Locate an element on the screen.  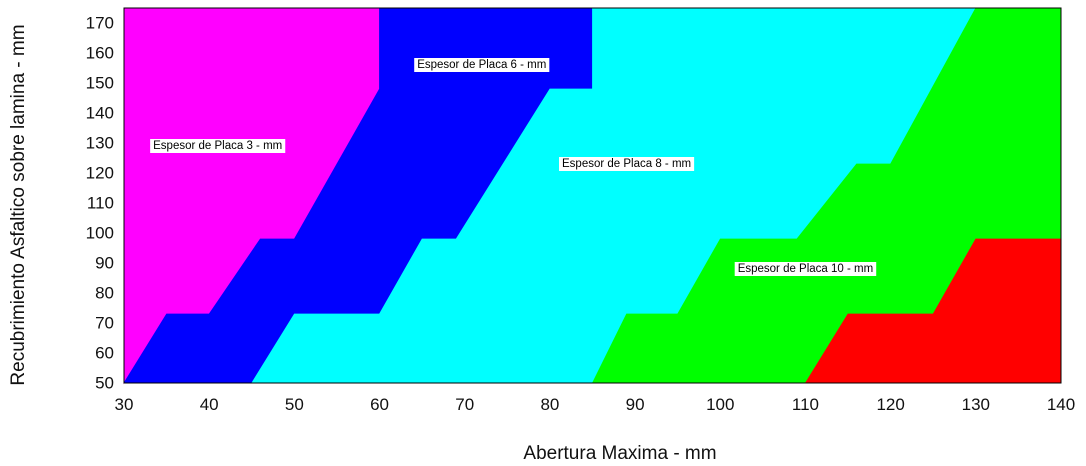
region-label-text: Espesor de Placa 3 - mm is located at coordinates (217, 146).